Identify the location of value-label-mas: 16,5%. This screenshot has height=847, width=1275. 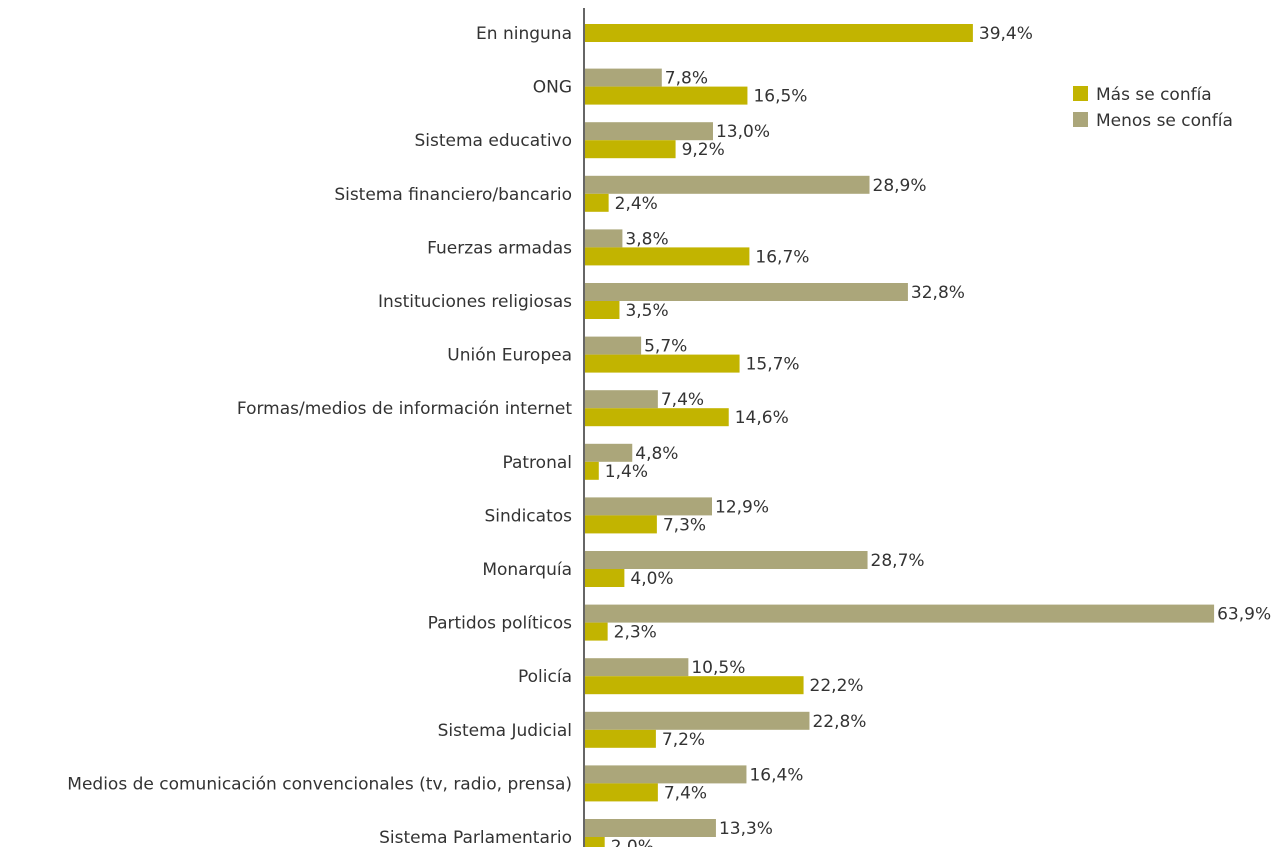
(780, 97).